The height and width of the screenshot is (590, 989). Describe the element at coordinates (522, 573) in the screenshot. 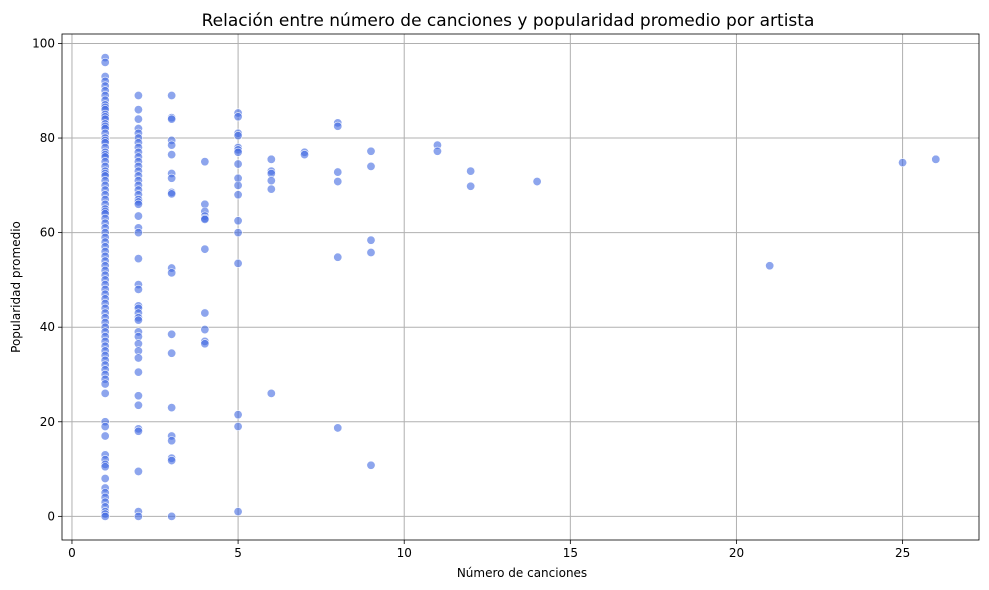

I see `x-axis-label: Número de canciones` at that location.